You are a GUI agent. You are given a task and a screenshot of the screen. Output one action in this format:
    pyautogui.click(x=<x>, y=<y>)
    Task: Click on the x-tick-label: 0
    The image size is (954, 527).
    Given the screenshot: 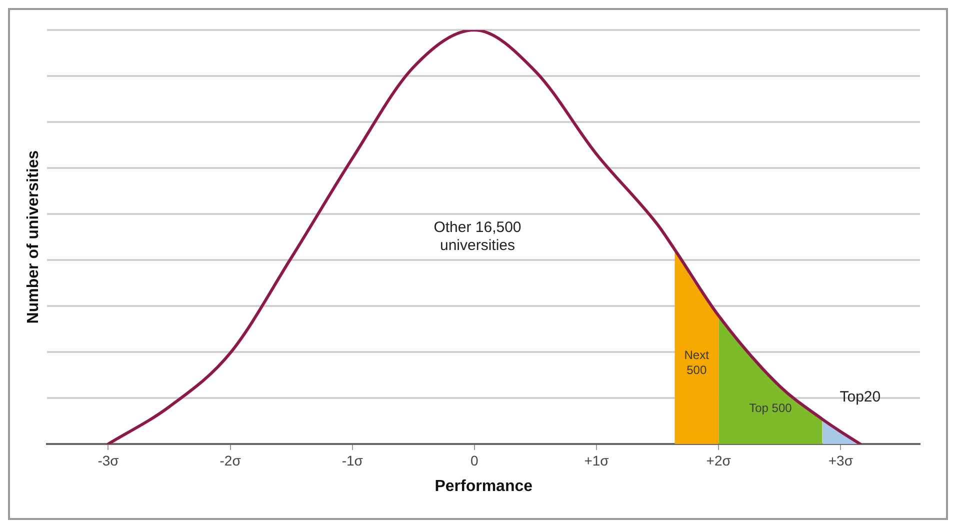 What is the action you would take?
    pyautogui.click(x=474, y=460)
    